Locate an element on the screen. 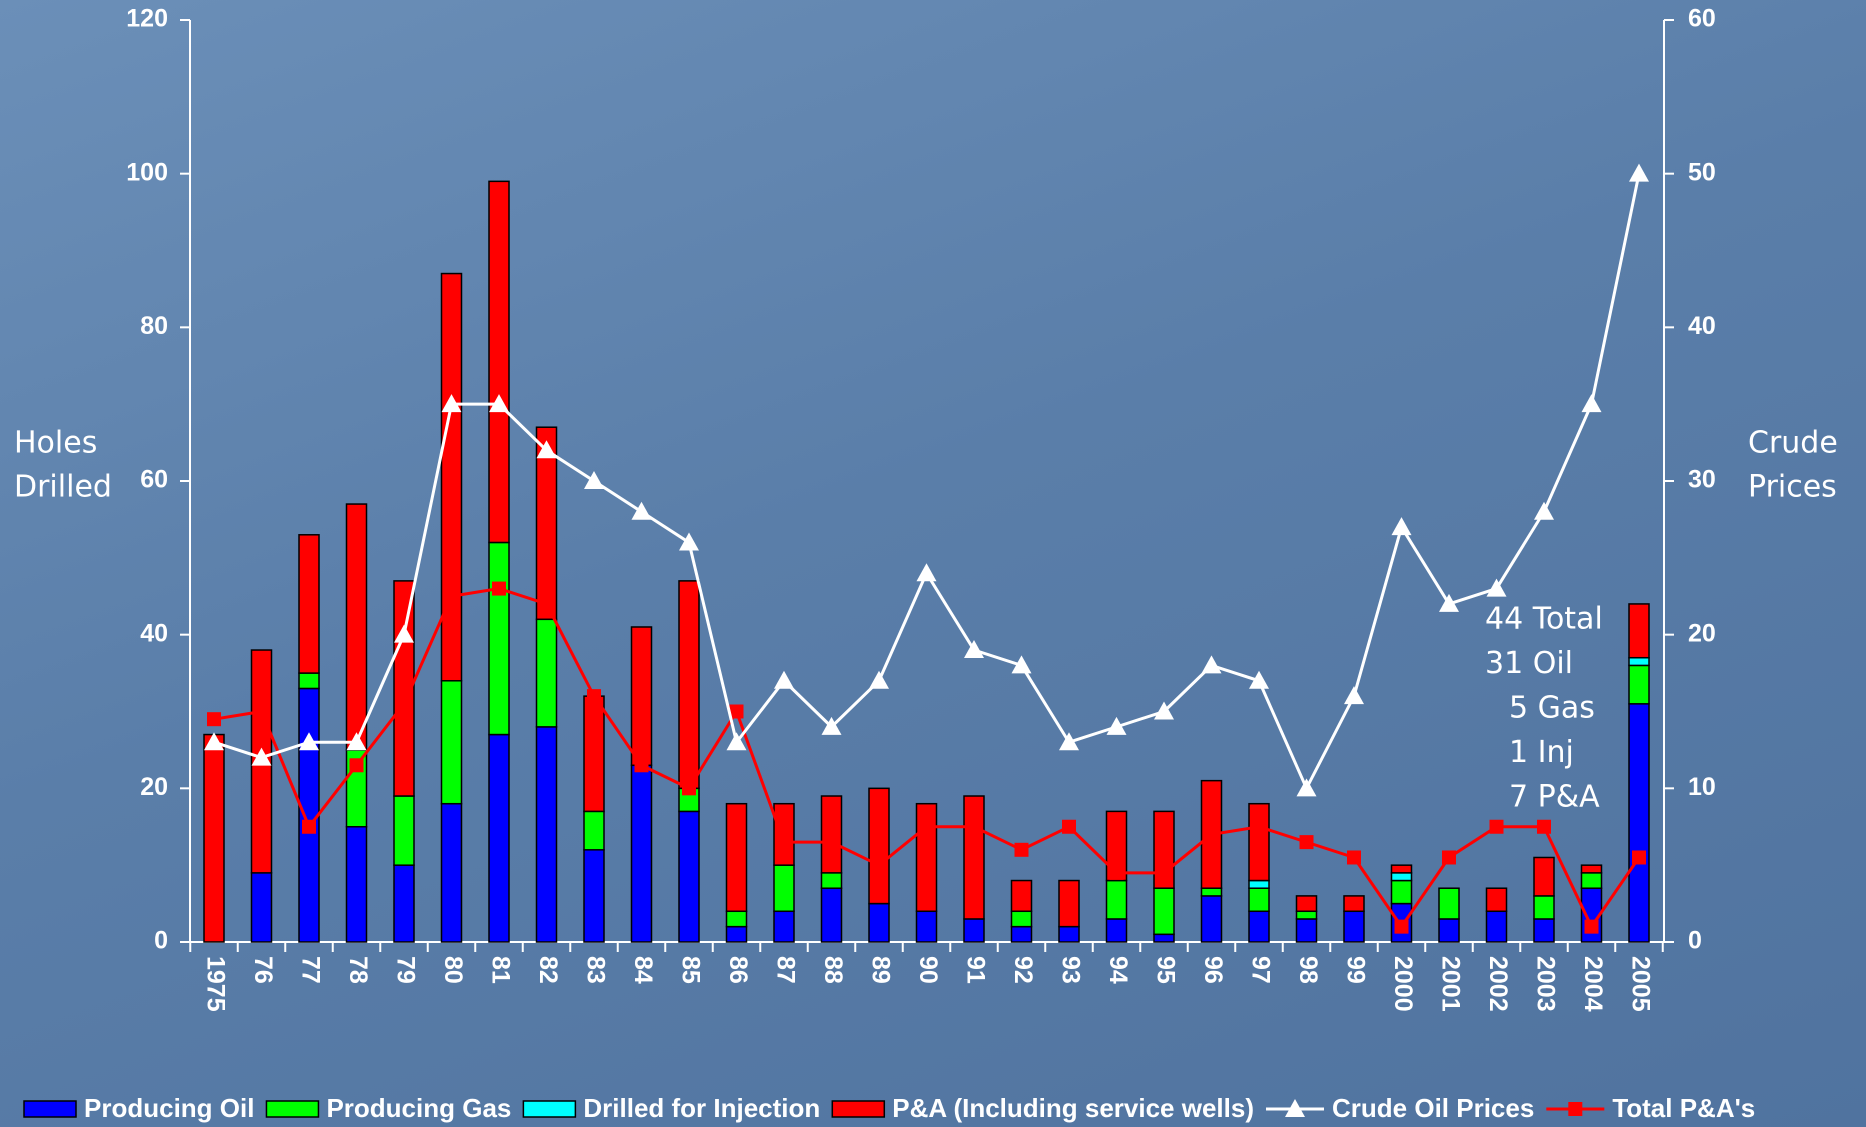 Image resolution: width=1866 pixels, height=1127 pixels. legend-item: Drilled for Injection is located at coordinates (671, 1108).